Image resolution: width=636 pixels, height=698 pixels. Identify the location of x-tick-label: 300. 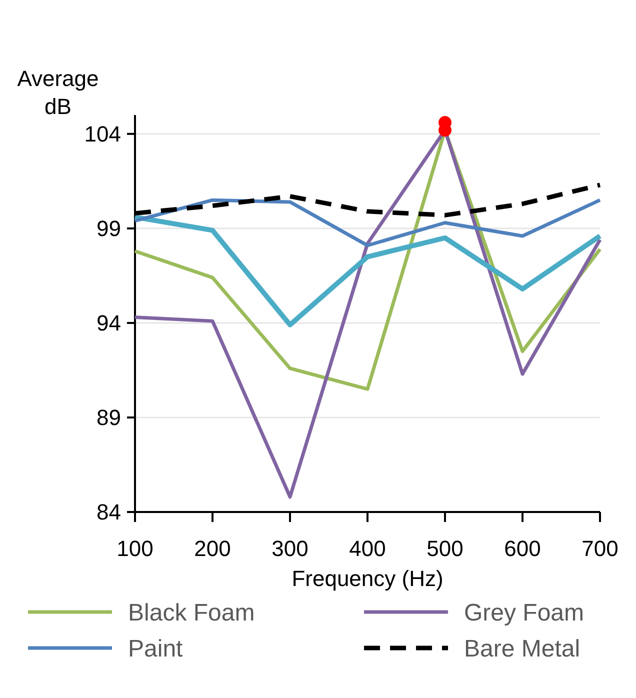
(290, 548).